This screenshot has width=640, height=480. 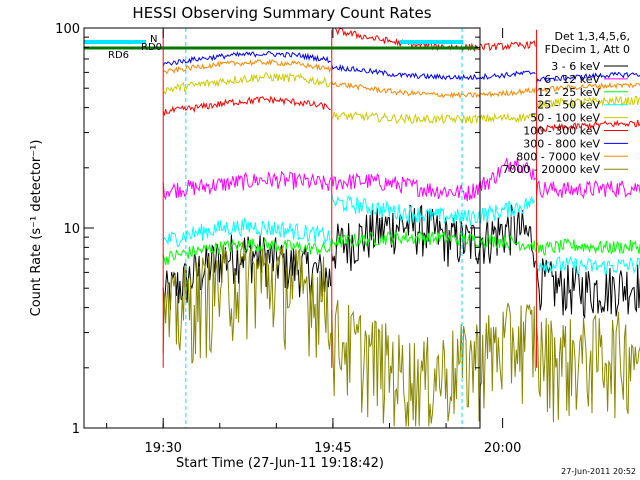 What do you see at coordinates (67, 29) in the screenshot?
I see `y-tick-label-3: 100` at bounding box center [67, 29].